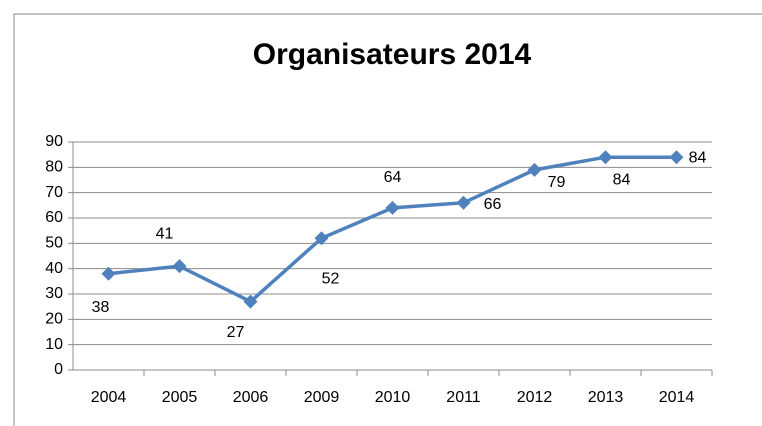 The image size is (762, 426). What do you see at coordinates (109, 397) in the screenshot?
I see `x-tick-label: 2004` at bounding box center [109, 397].